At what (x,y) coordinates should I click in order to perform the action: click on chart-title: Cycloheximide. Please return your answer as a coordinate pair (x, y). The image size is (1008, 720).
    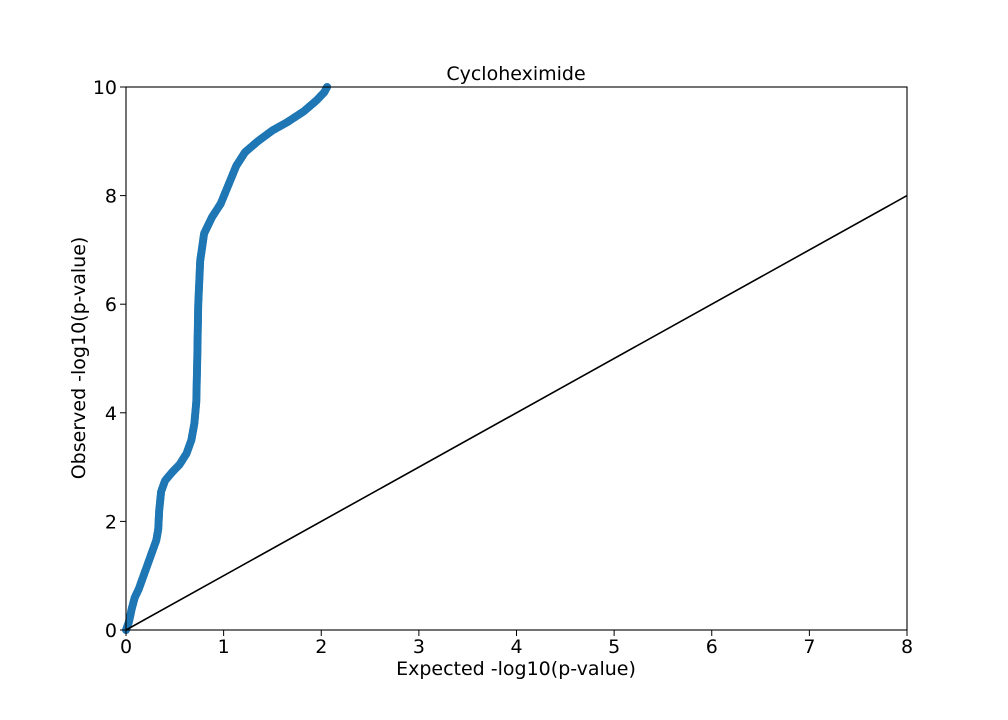
    Looking at the image, I should click on (515, 74).